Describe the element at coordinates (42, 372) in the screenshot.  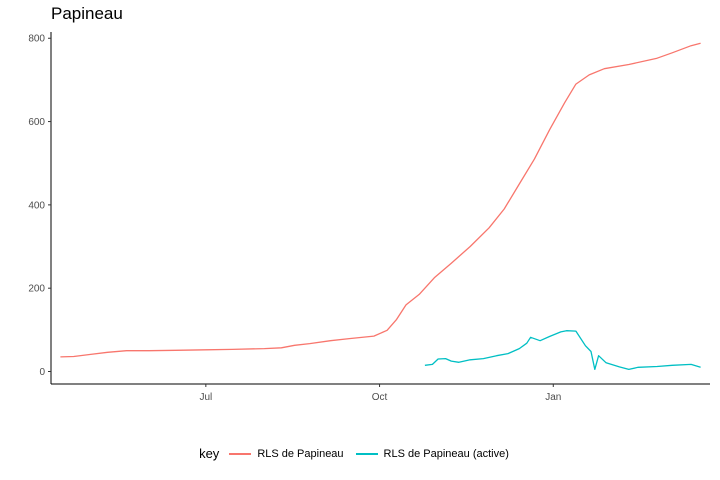
I see `y-tick-label: 0` at that location.